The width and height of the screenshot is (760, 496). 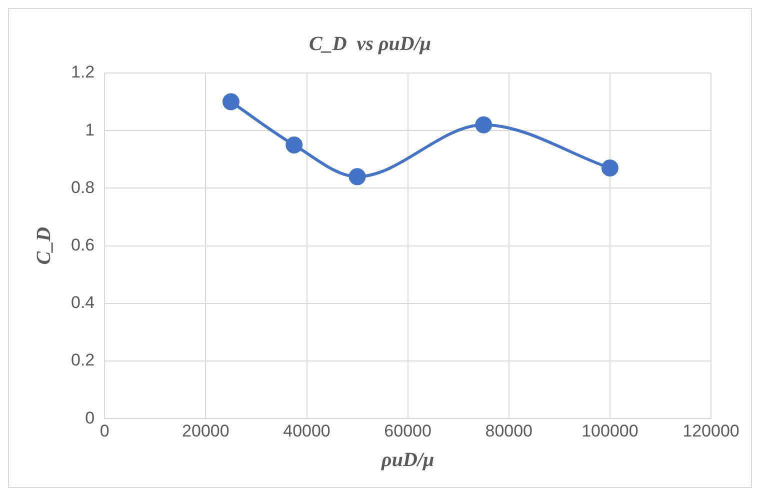 What do you see at coordinates (82, 244) in the screenshot?
I see `y-tick-label: 0.6` at bounding box center [82, 244].